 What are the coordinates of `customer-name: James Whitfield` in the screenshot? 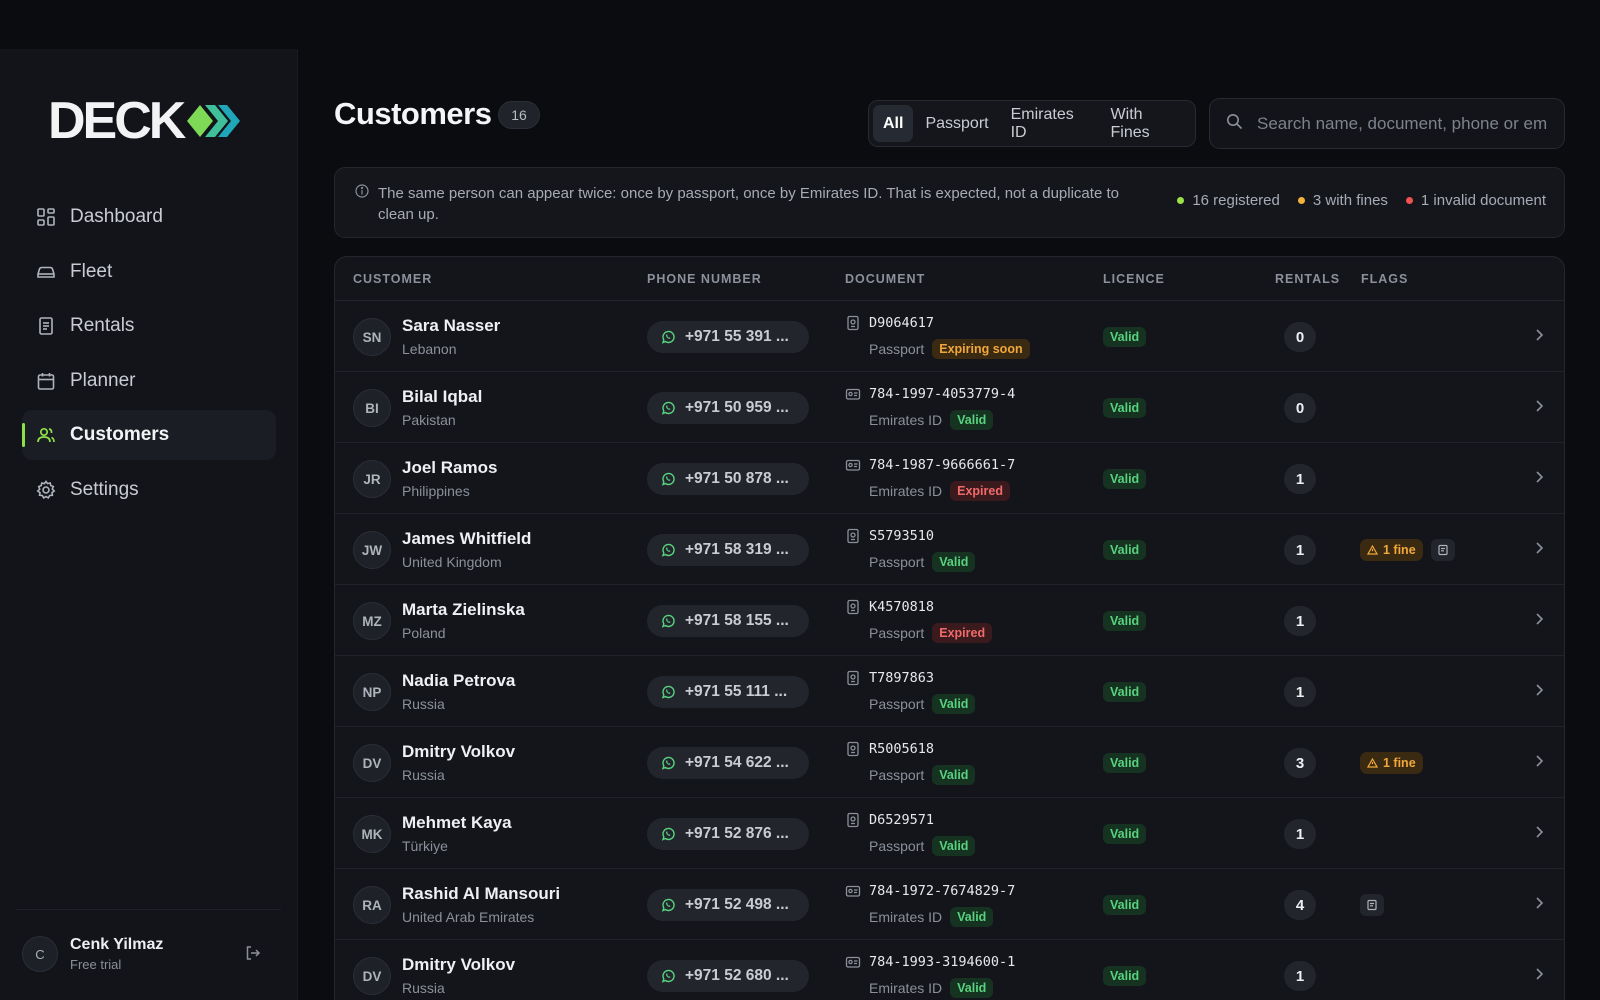 It's located at (467, 538).